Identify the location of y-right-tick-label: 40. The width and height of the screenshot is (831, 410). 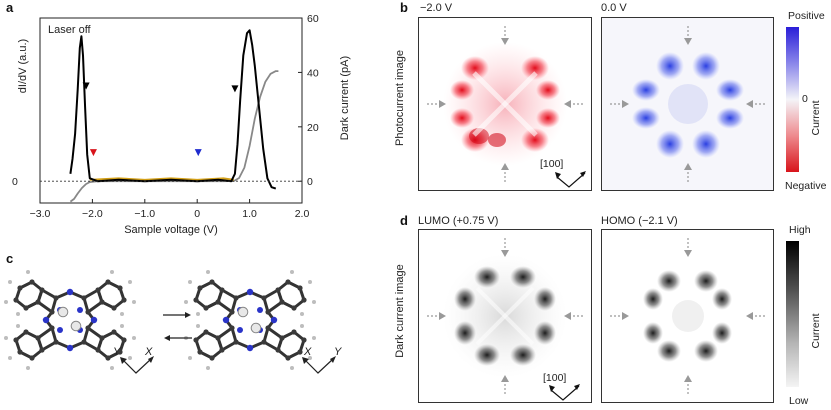
(313, 73).